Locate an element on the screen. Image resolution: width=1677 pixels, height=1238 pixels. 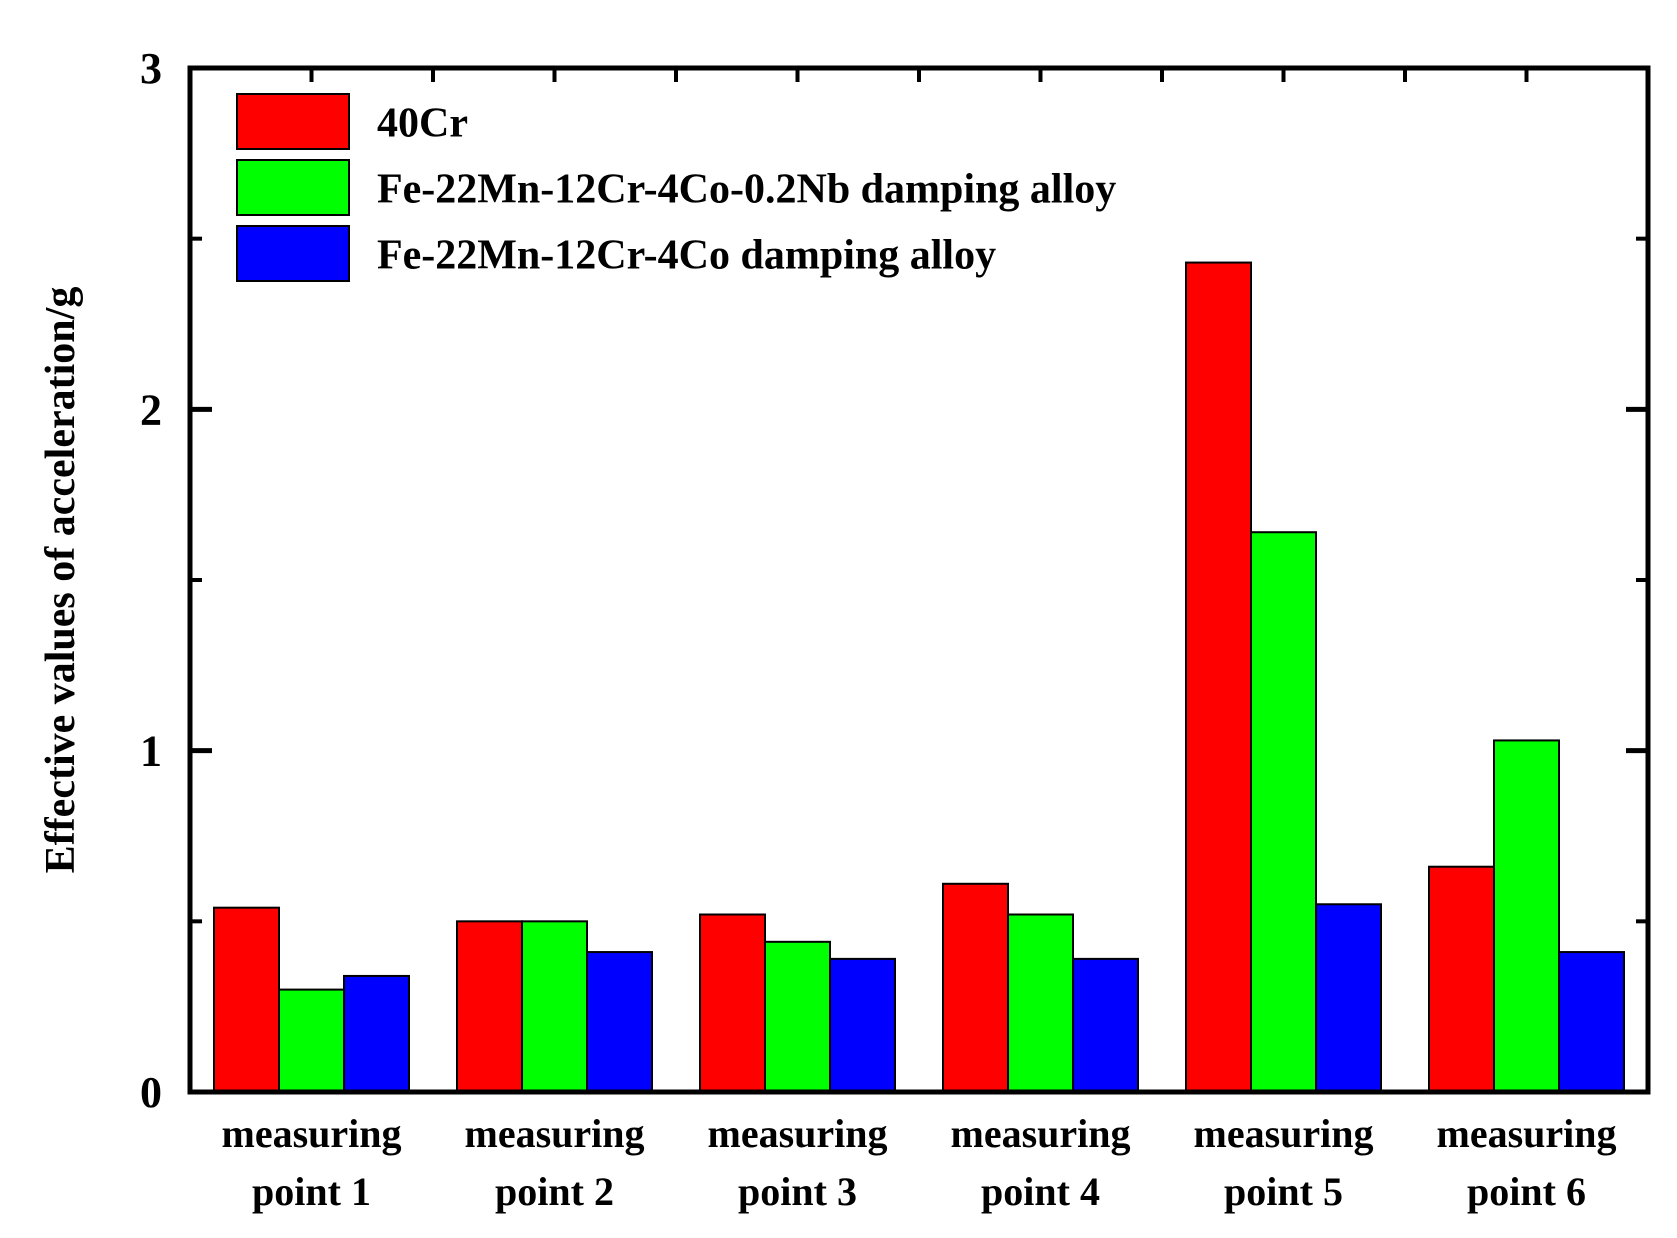
x-tick-label: point 2 is located at coordinates (554, 1191).